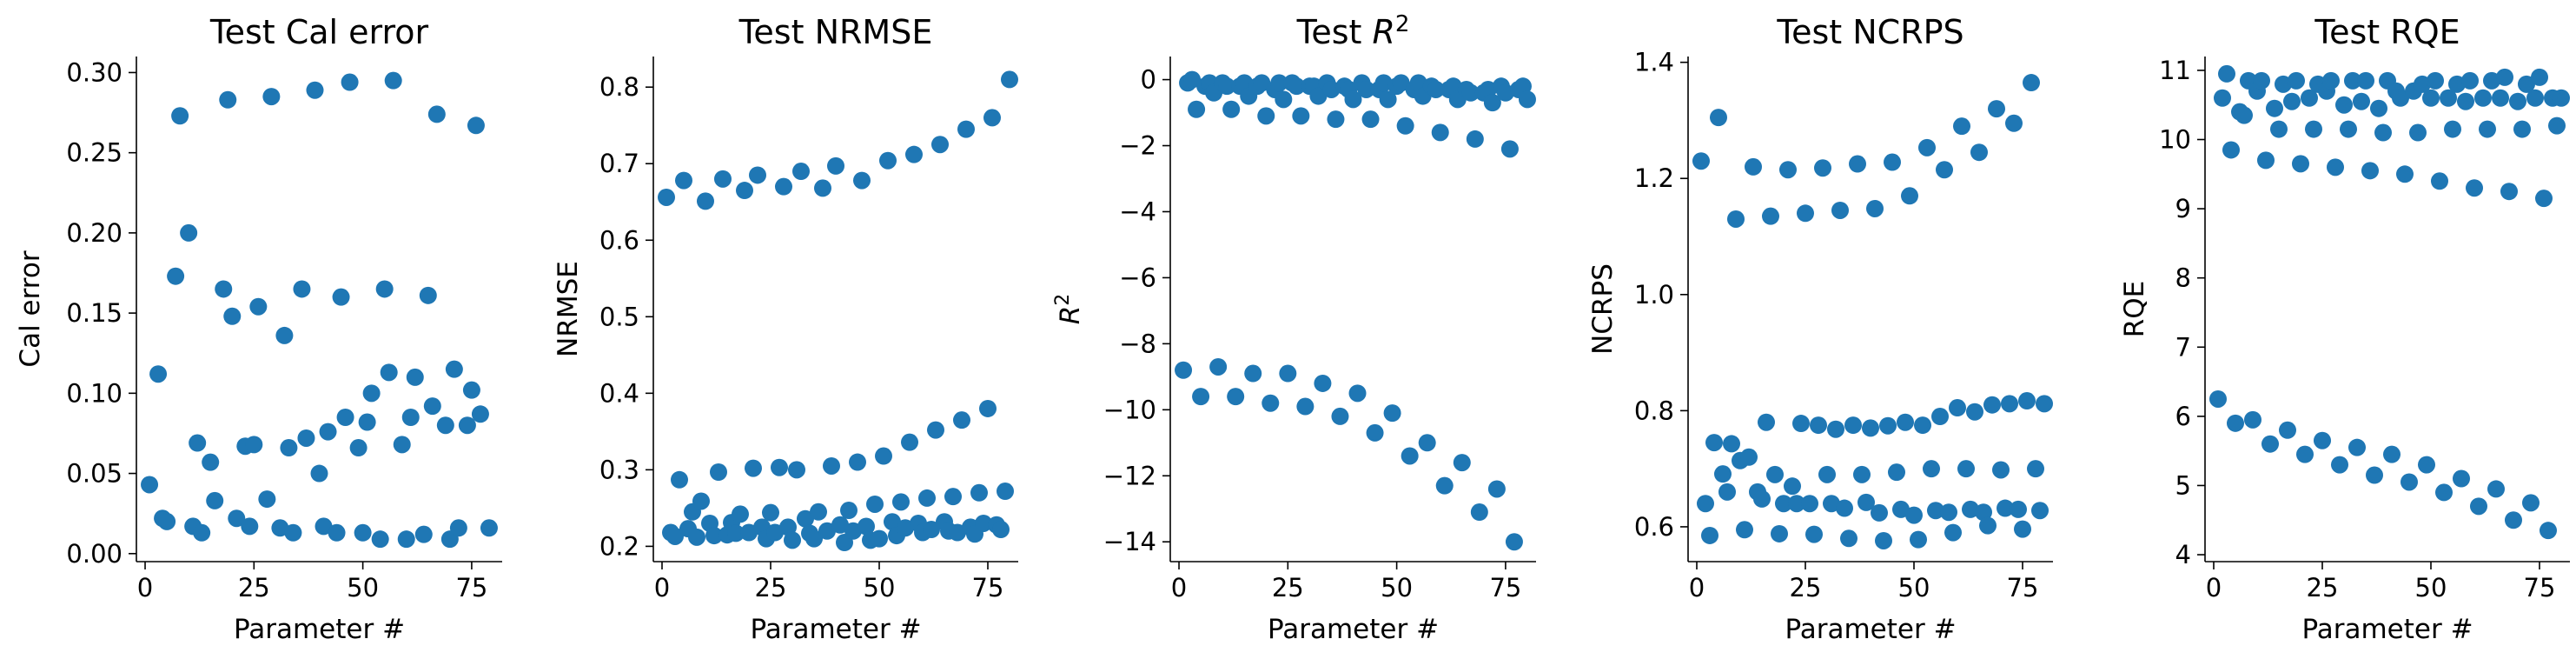  What do you see at coordinates (2183, 347) in the screenshot?
I see `y-tick-label: 7` at bounding box center [2183, 347].